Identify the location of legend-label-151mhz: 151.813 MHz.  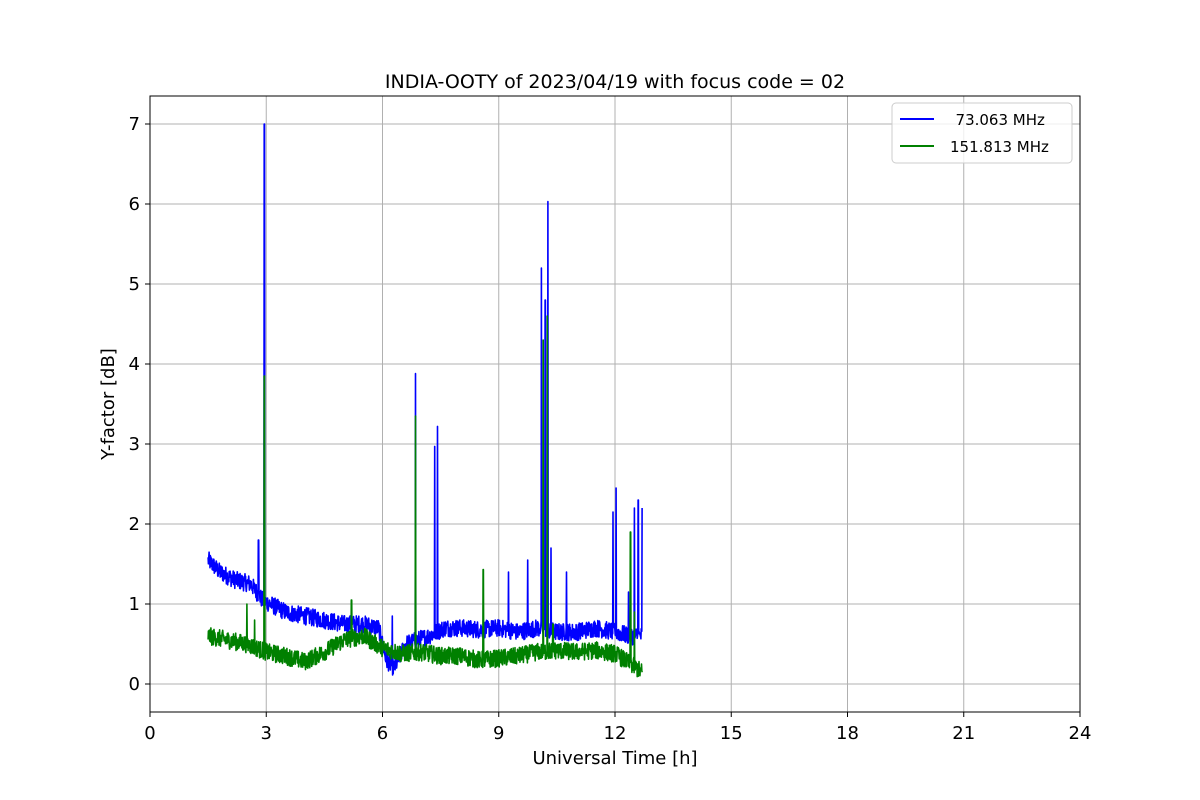
(999, 147).